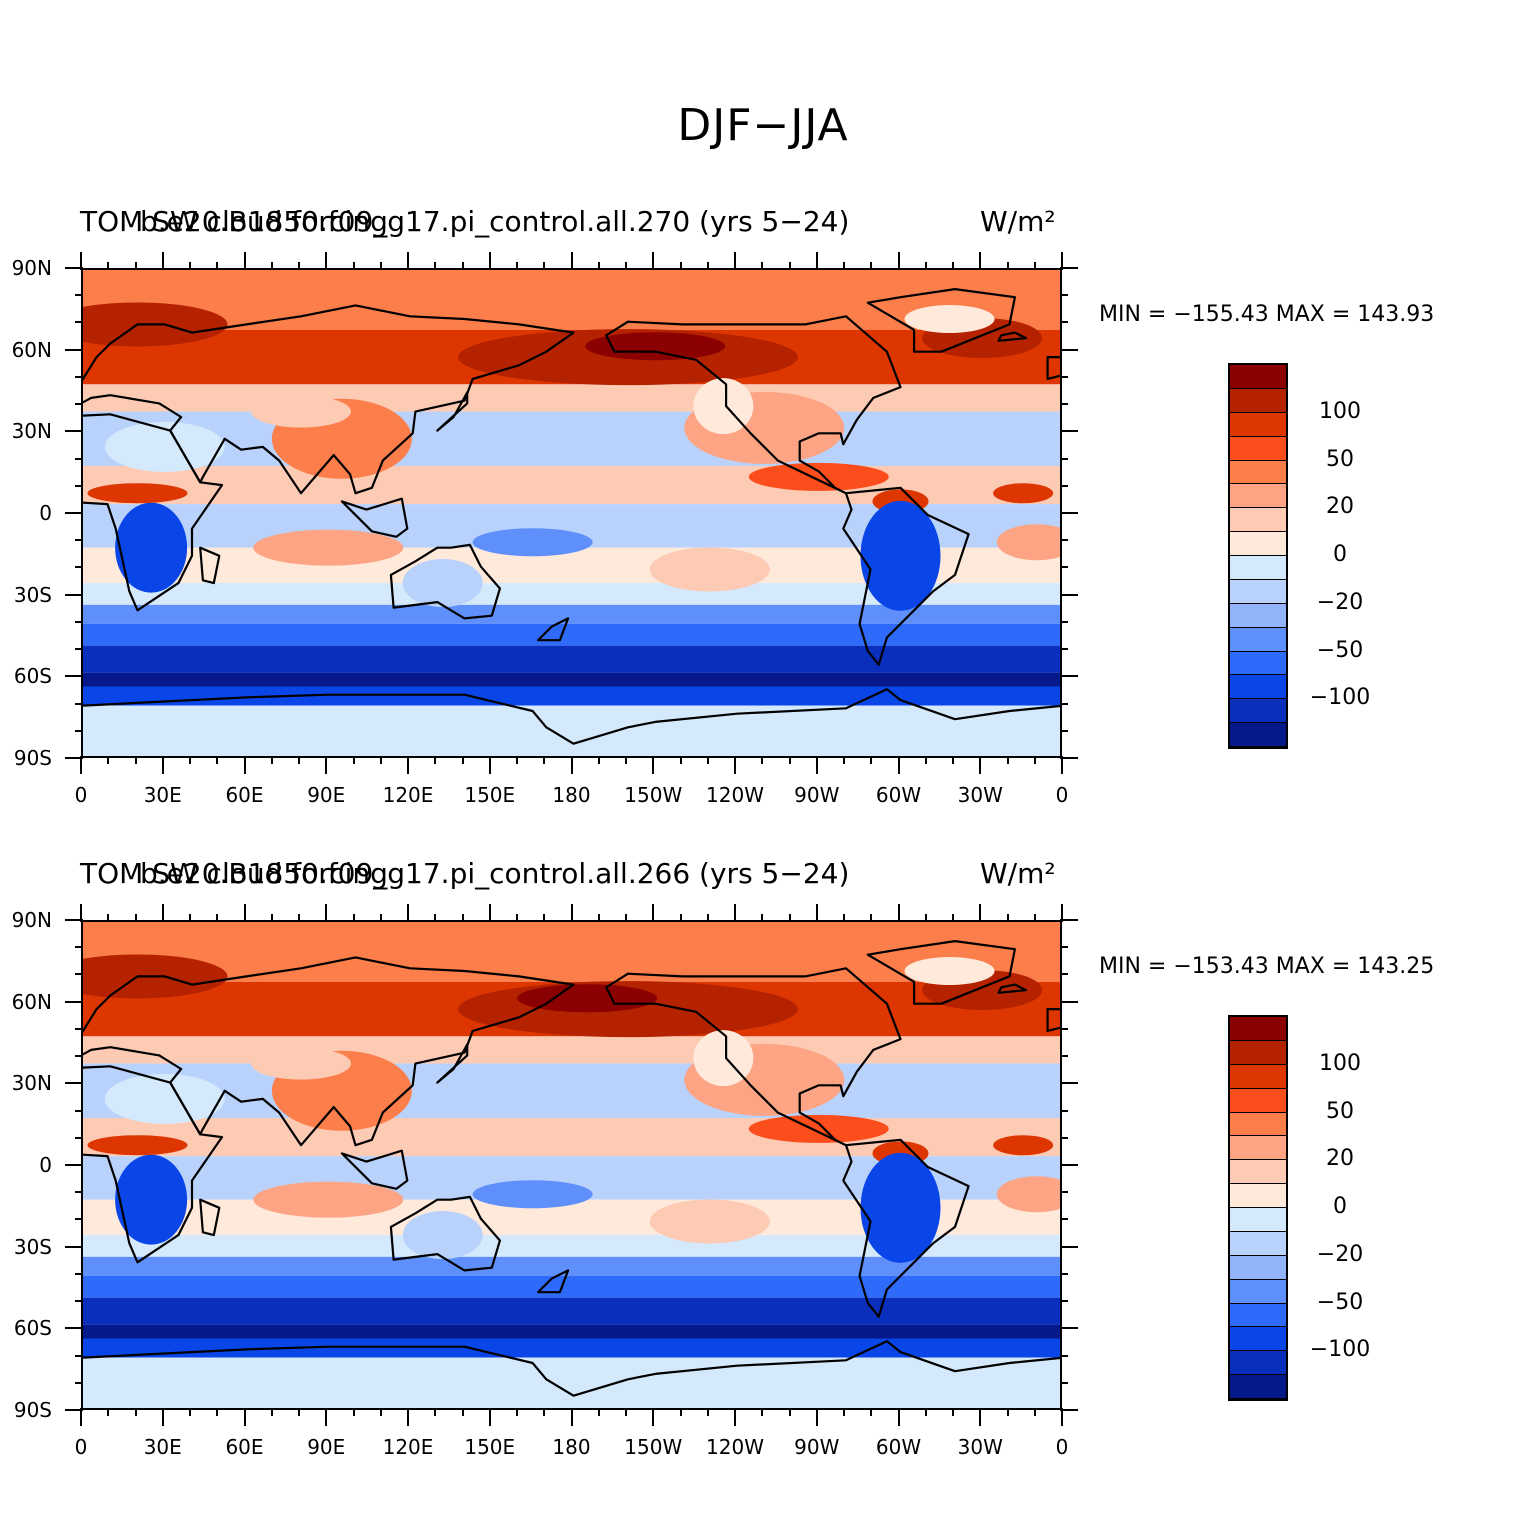  Describe the element at coordinates (1340, 1350) in the screenshot. I see `colorbar-label: −100` at that location.